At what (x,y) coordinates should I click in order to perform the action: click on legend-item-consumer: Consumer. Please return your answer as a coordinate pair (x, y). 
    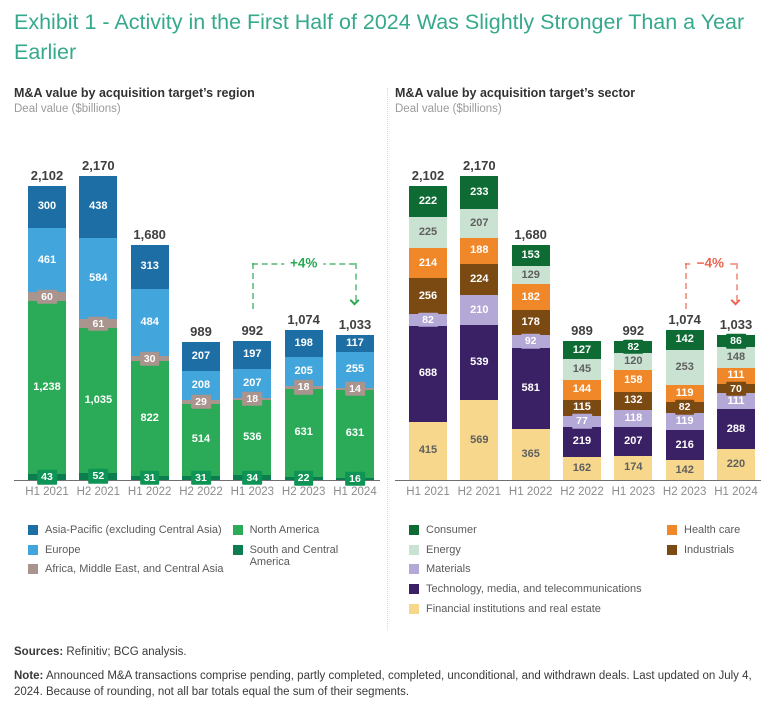
    Looking at the image, I should click on (538, 530).